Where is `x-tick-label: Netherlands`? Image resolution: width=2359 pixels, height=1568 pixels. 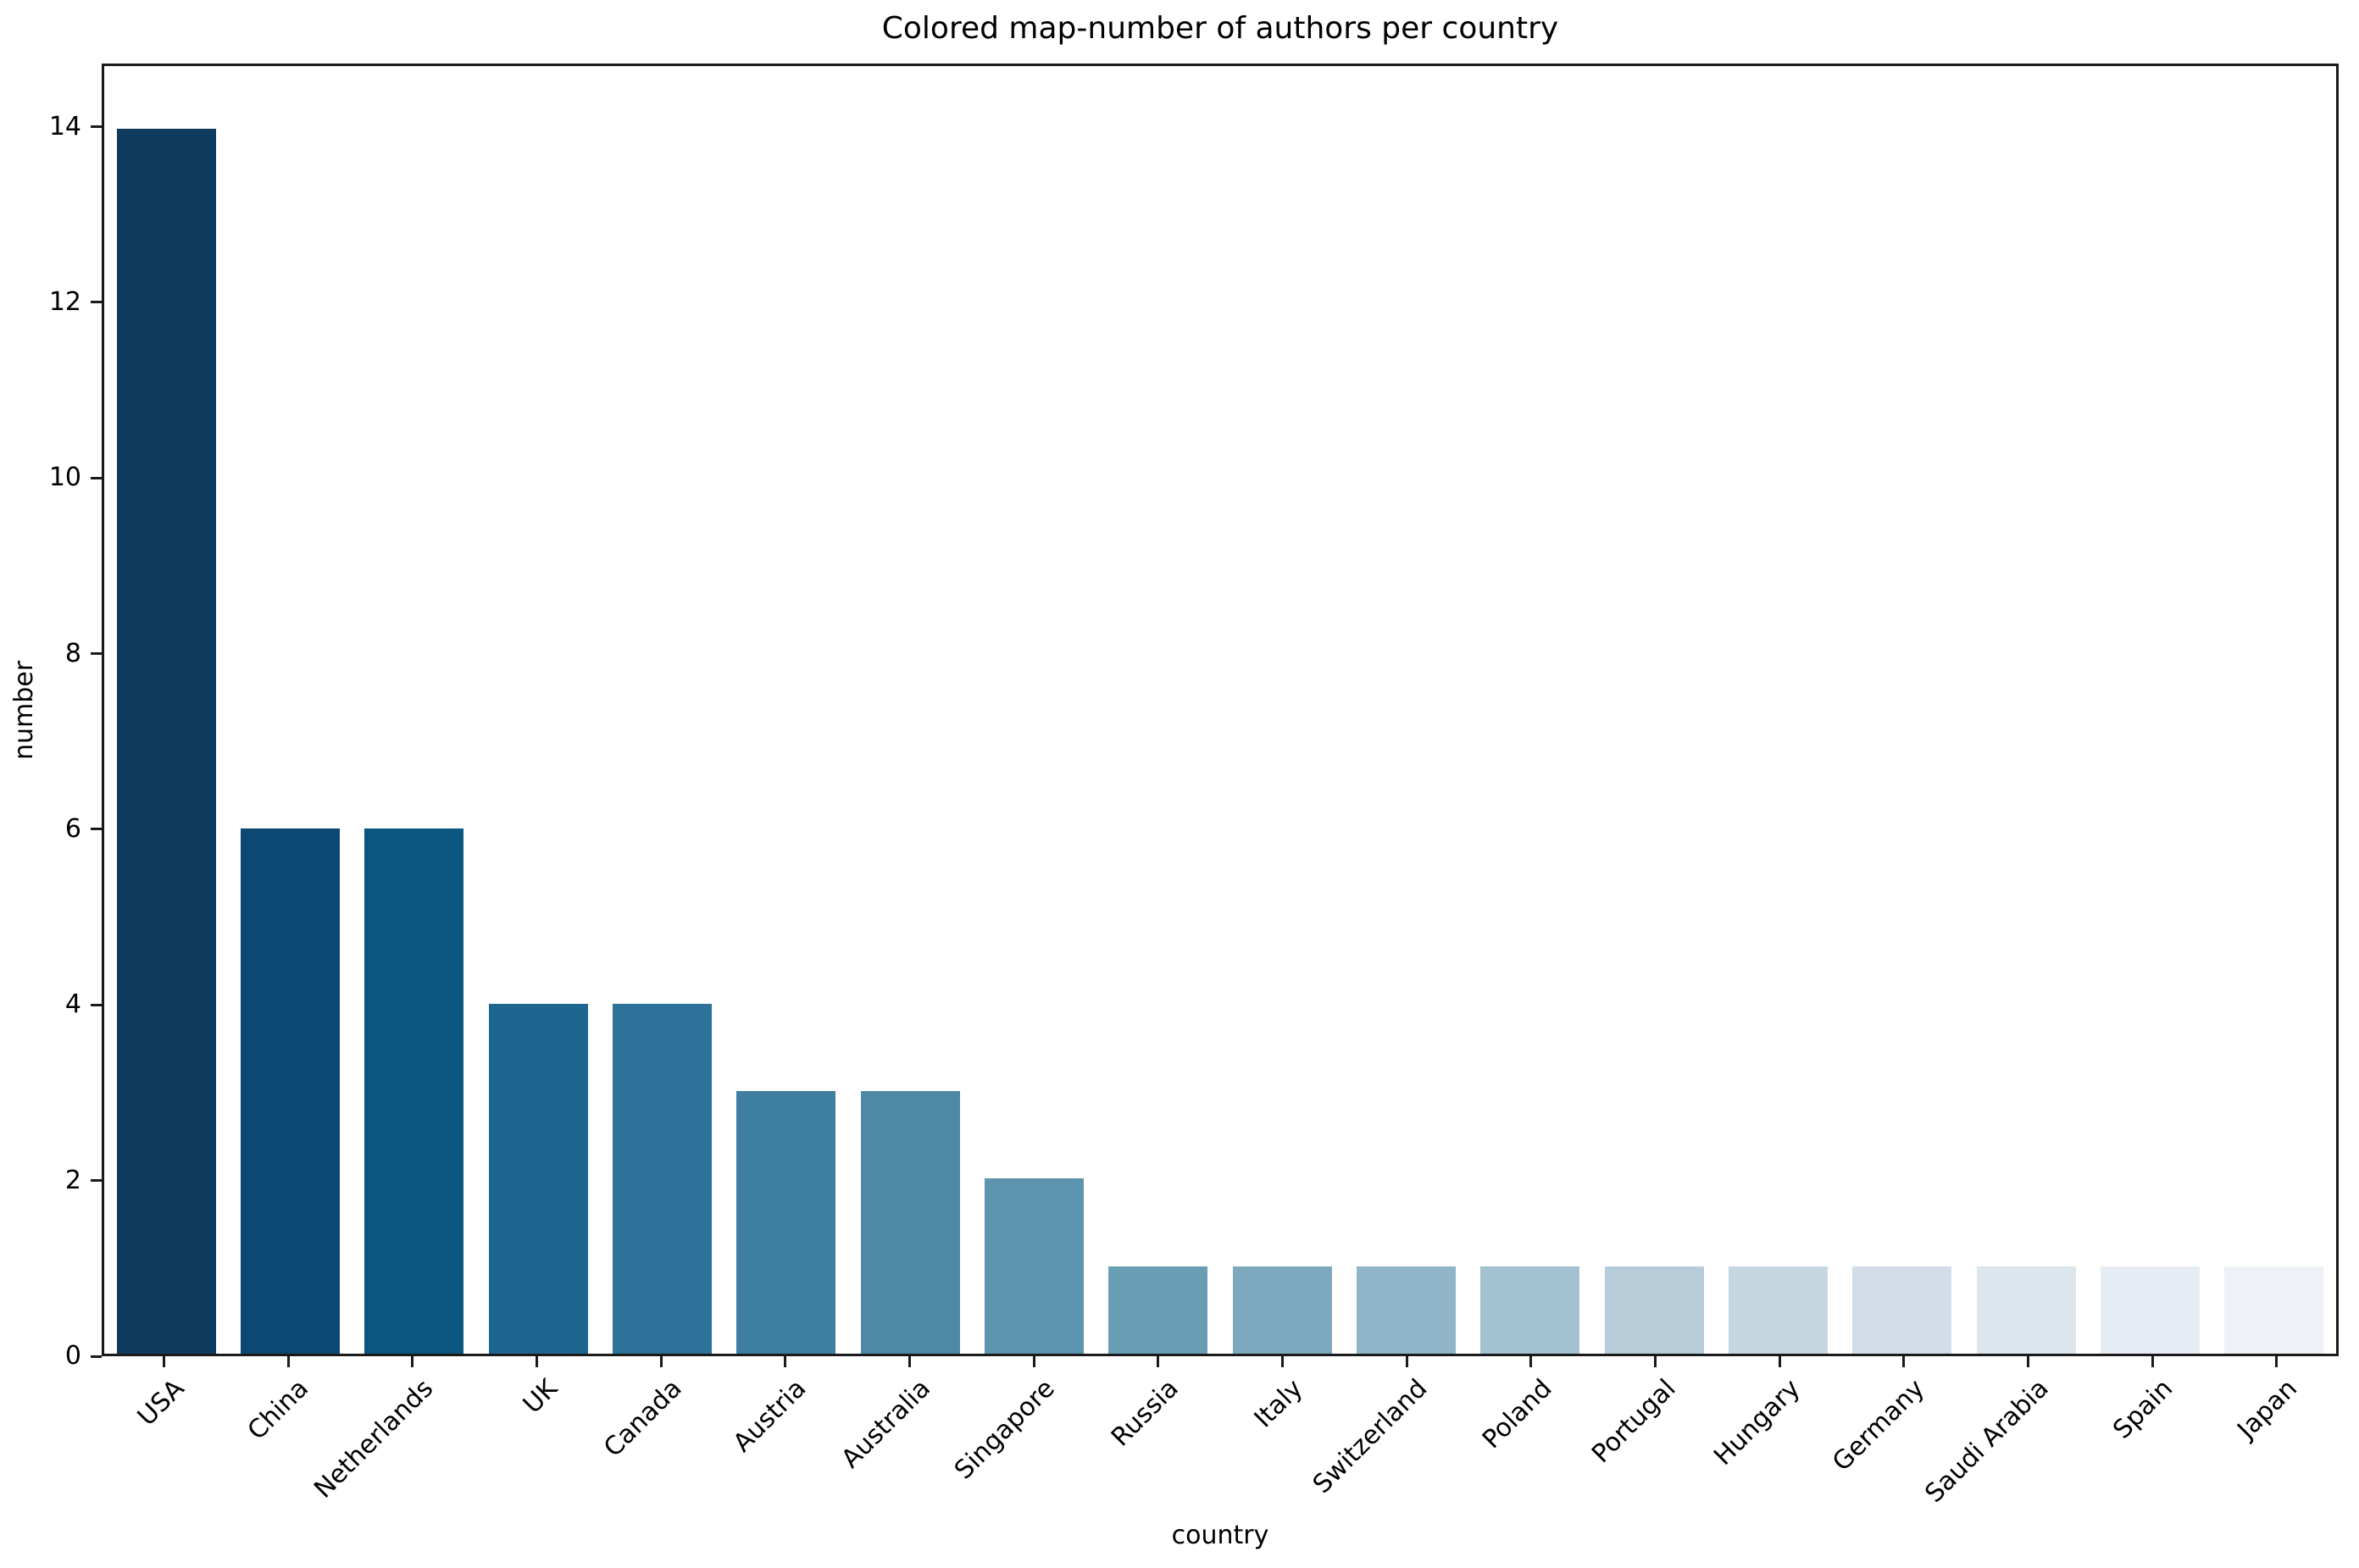 x-tick-label: Netherlands is located at coordinates (373, 1438).